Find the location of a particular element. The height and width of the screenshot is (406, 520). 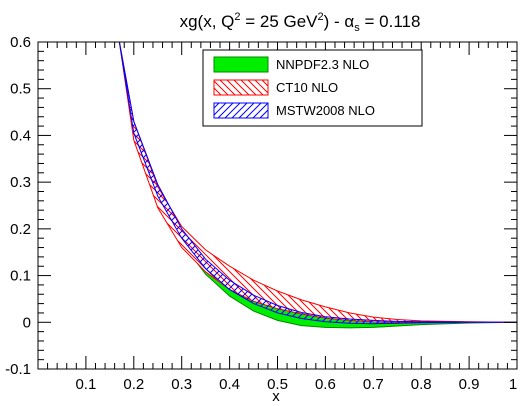

chart-title: xg(x, Q2 = 25 GeV2) - αs = 0.118 is located at coordinates (300, 22).